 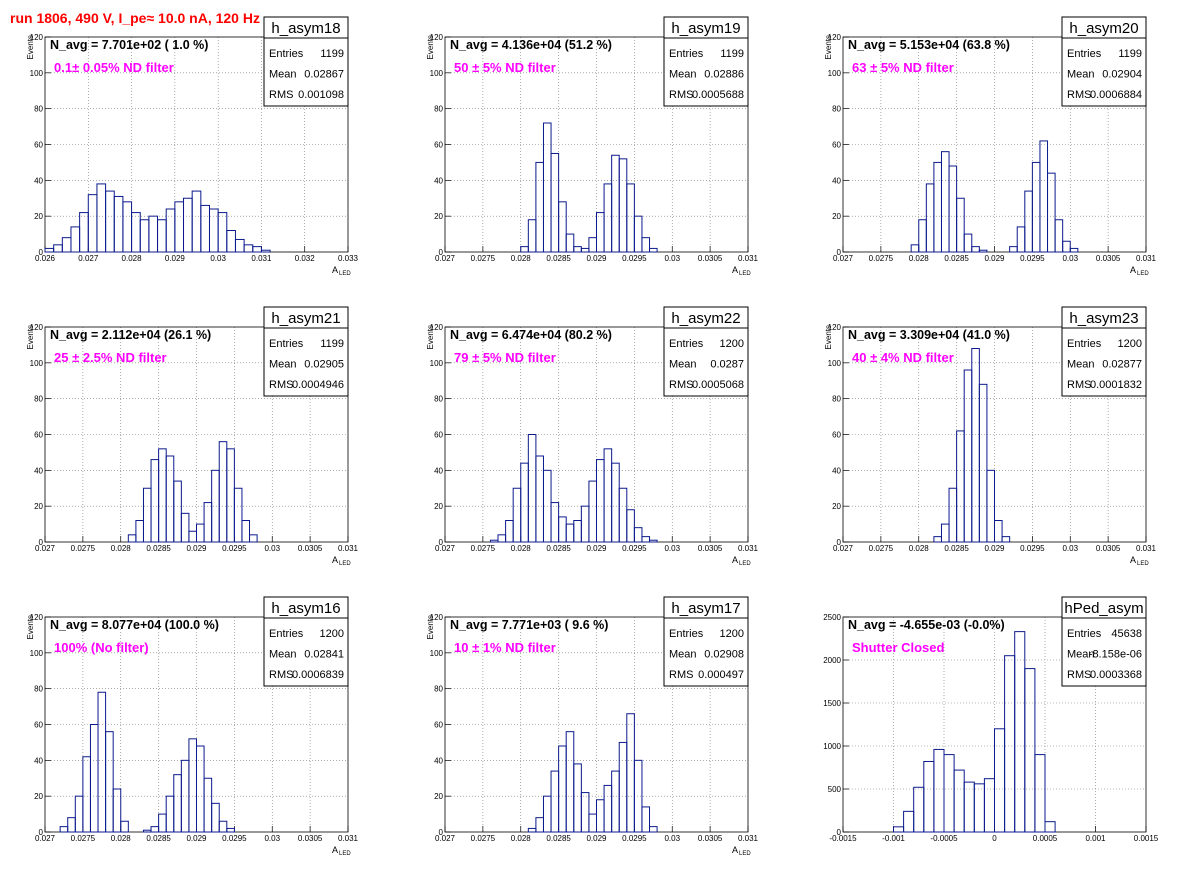 I want to click on x-tick-label: 0.03, so click(x=218, y=258).